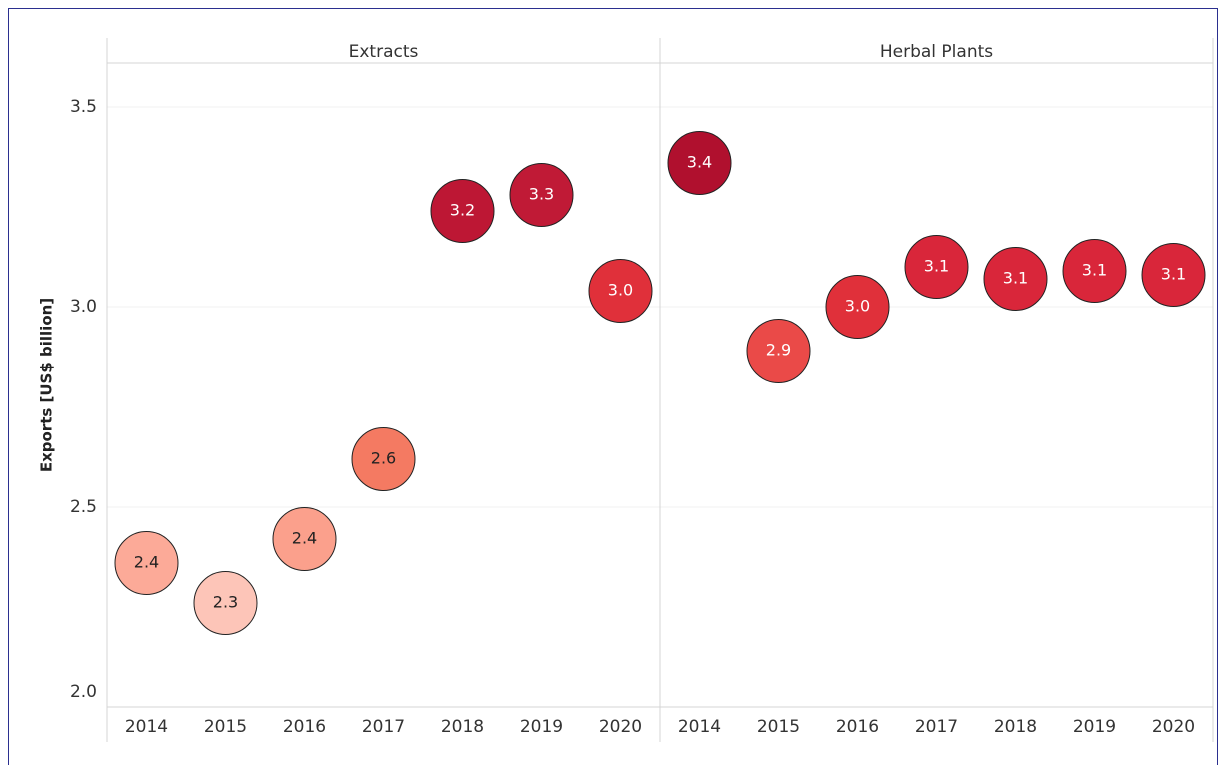 The width and height of the screenshot is (1220, 769). I want to click on y-axis-title: Exports [US$ billion], so click(47, 385).